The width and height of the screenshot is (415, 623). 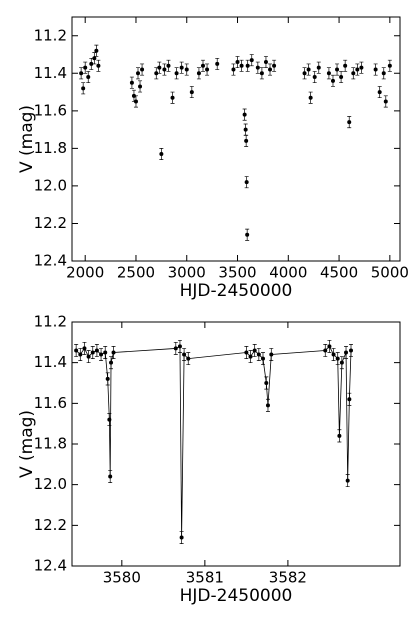 What do you see at coordinates (205, 578) in the screenshot?
I see `x-tick-label: 3581` at bounding box center [205, 578].